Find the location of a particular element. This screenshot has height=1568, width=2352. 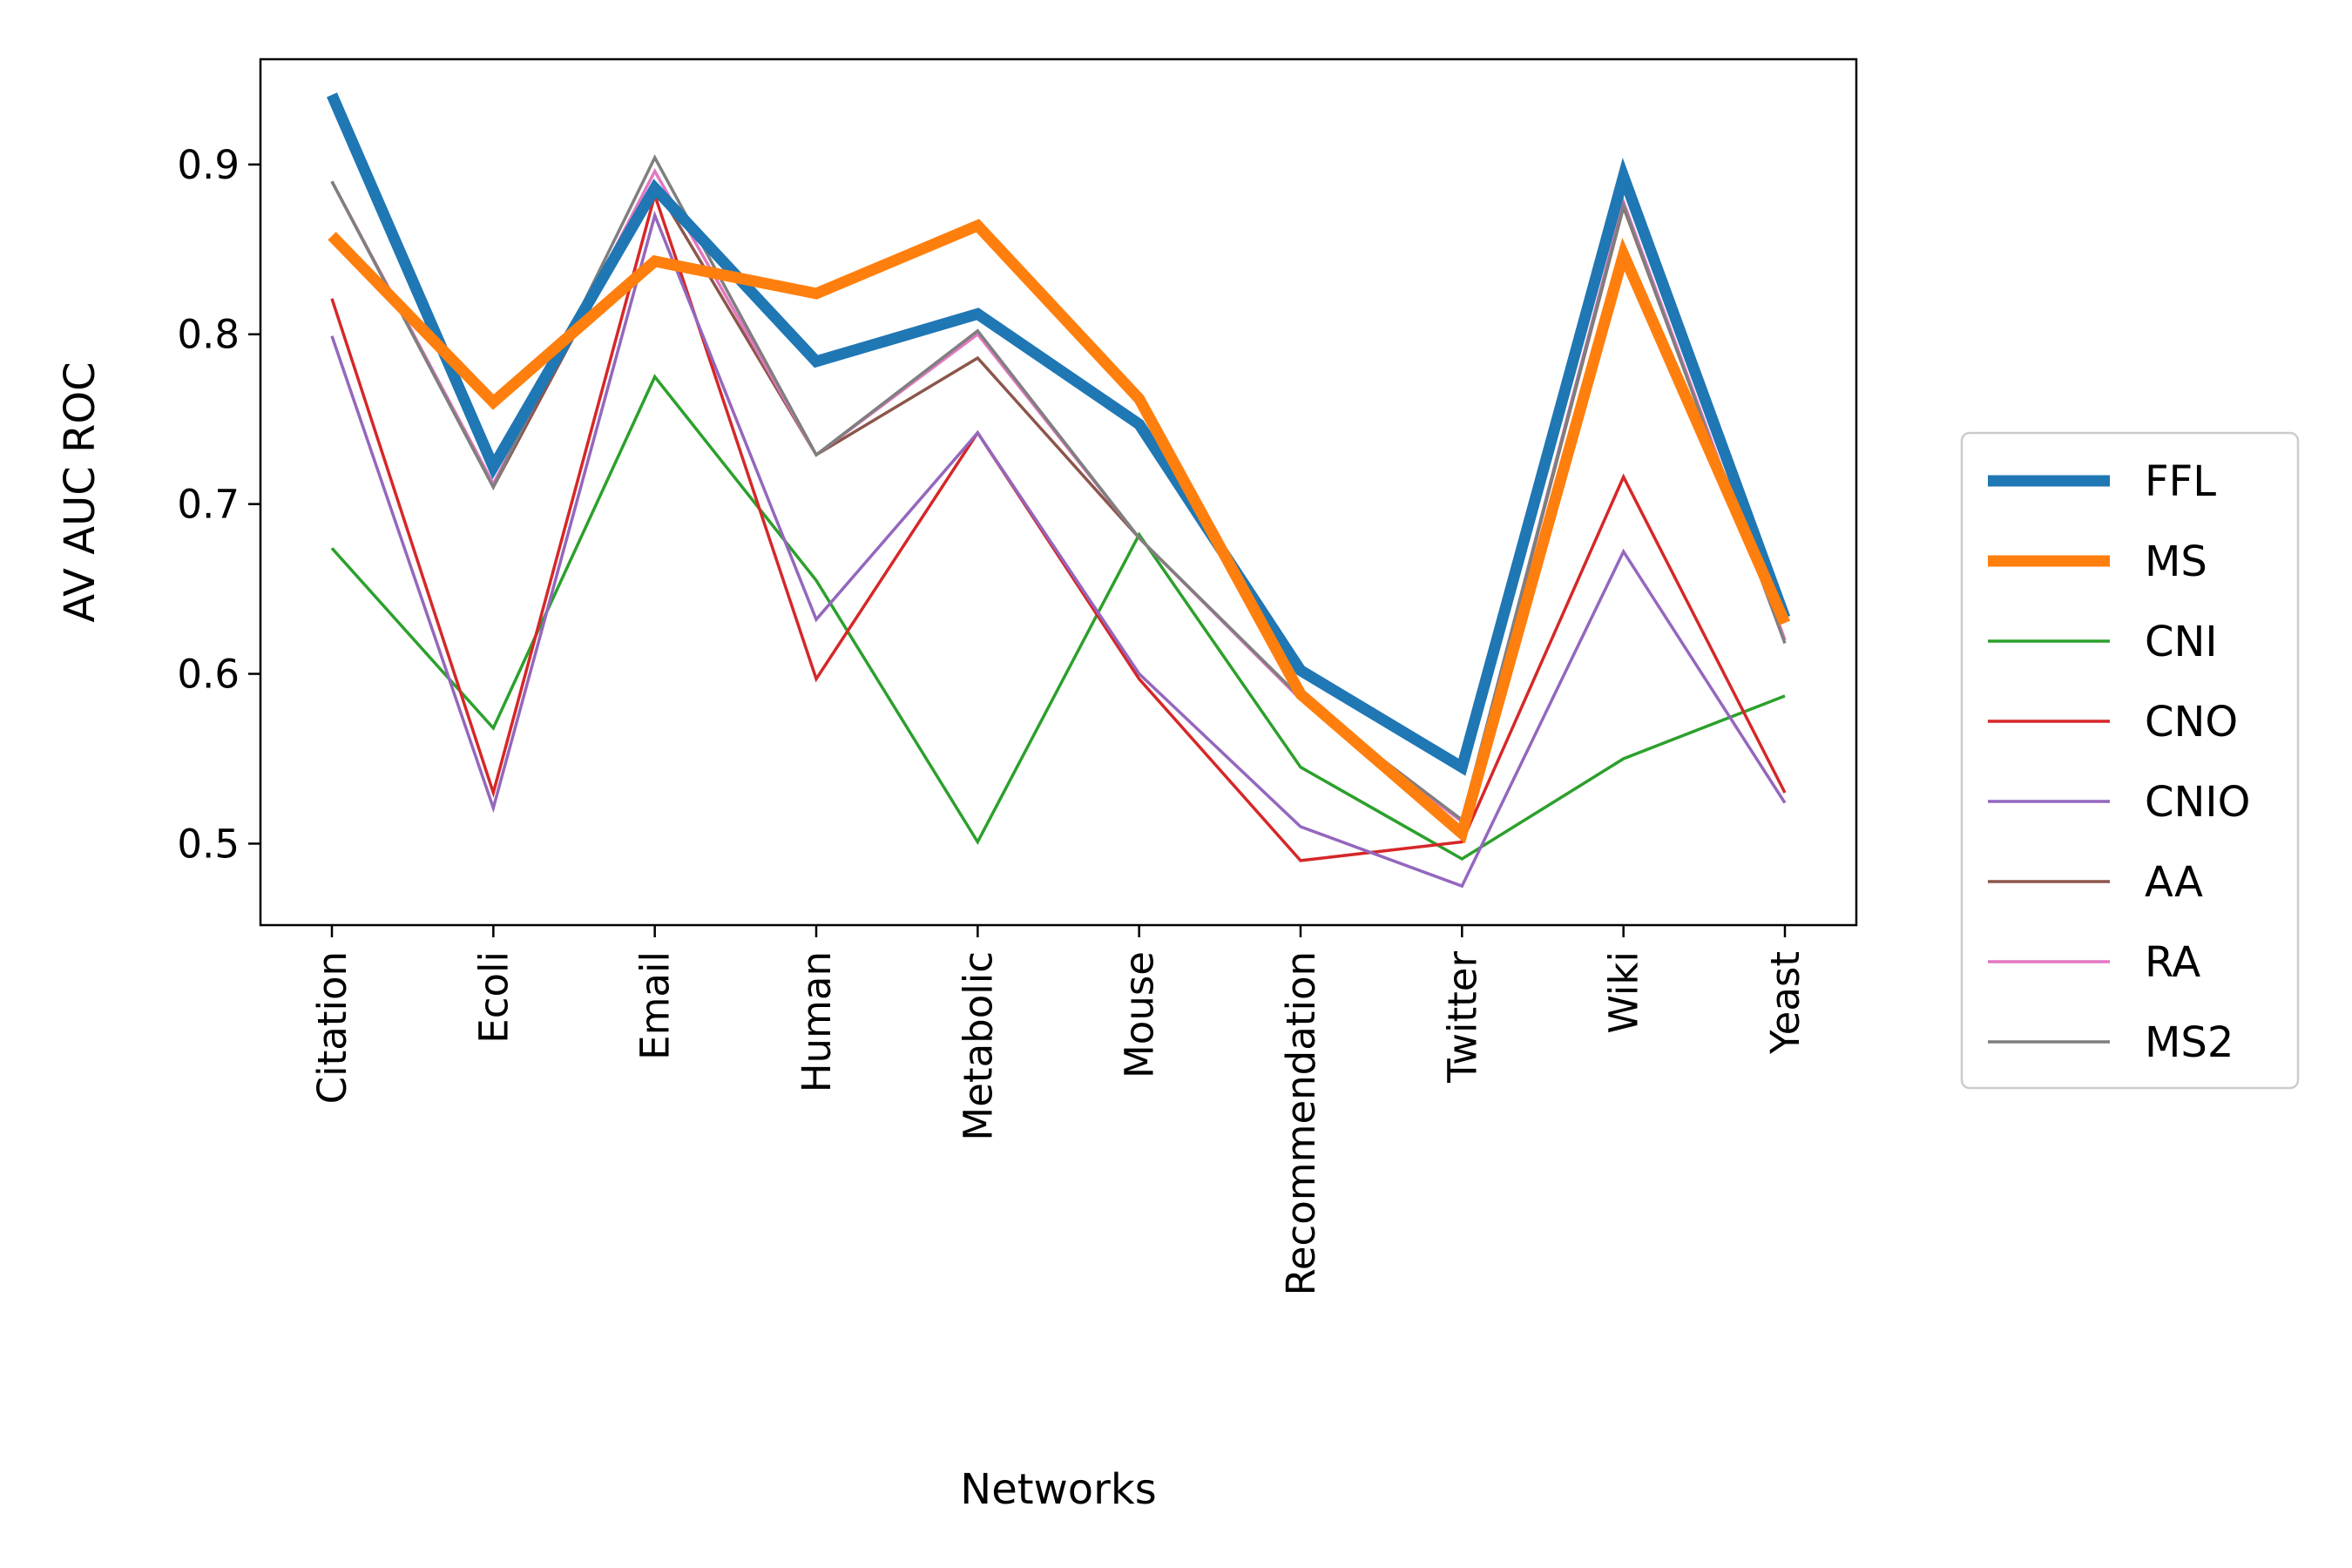

y-tick-label: 0.6 is located at coordinates (209, 675).